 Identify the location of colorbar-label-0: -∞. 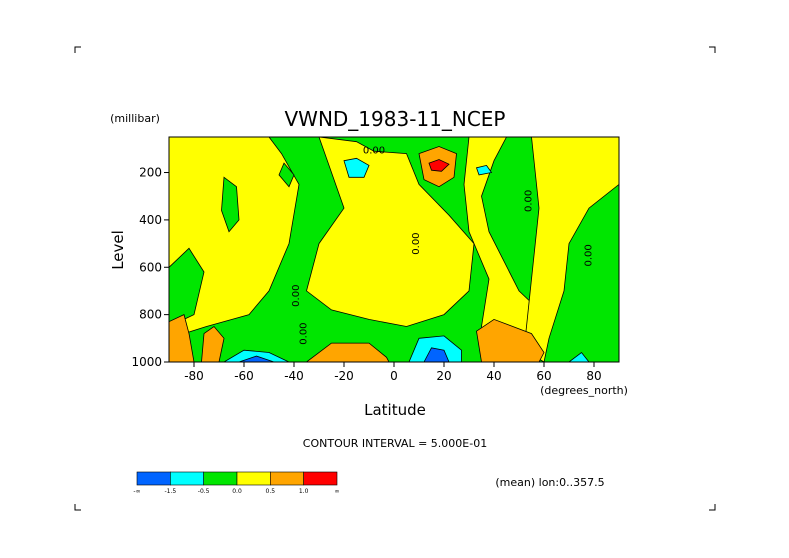
(136, 491).